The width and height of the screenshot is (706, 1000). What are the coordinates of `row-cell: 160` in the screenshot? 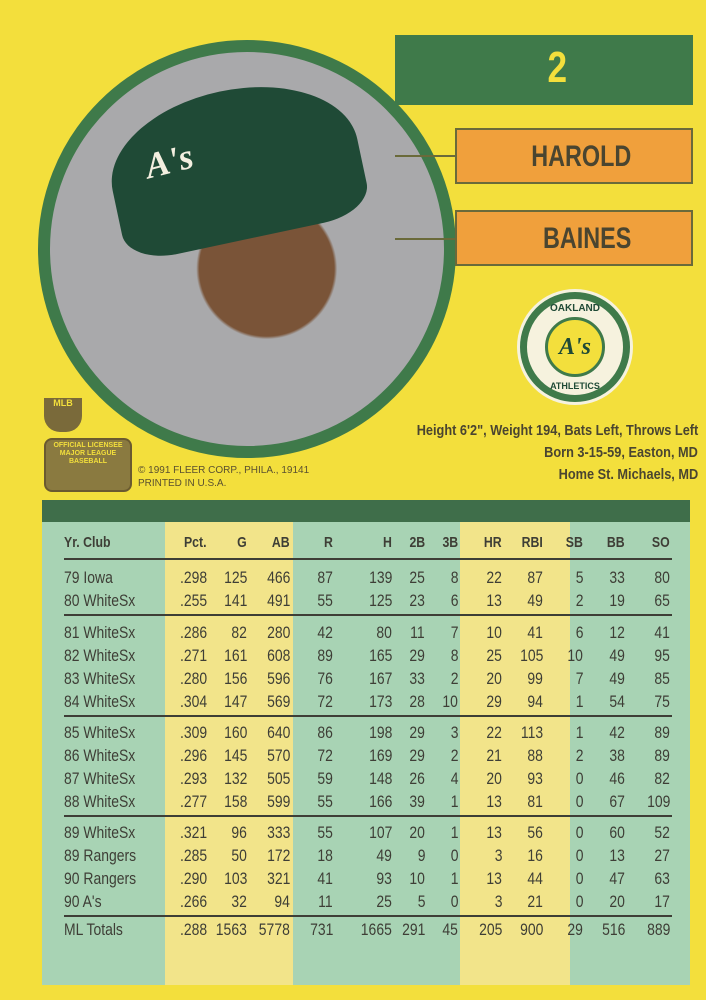 It's located at (235, 732).